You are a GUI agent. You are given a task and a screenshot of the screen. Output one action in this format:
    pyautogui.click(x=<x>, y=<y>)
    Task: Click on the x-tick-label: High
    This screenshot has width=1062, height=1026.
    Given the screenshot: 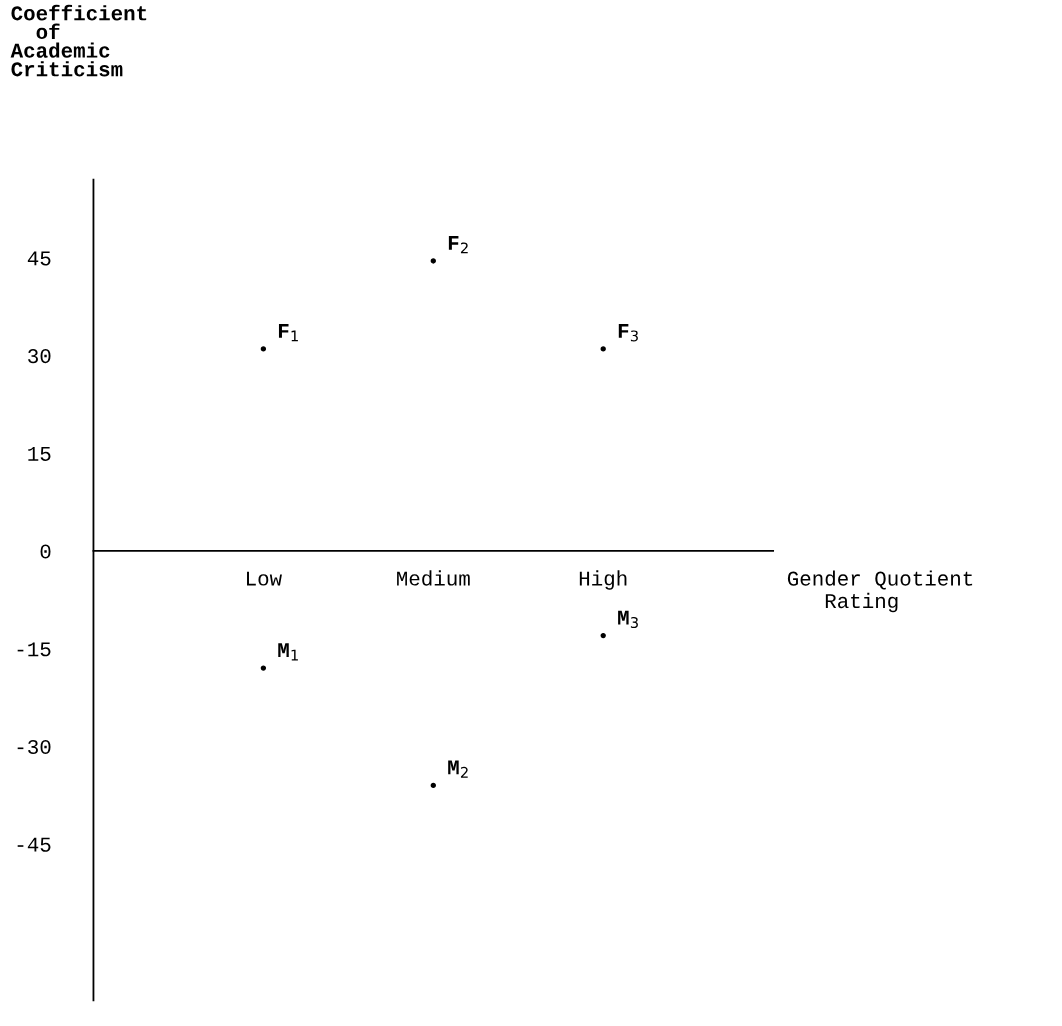 What is the action you would take?
    pyautogui.click(x=603, y=580)
    